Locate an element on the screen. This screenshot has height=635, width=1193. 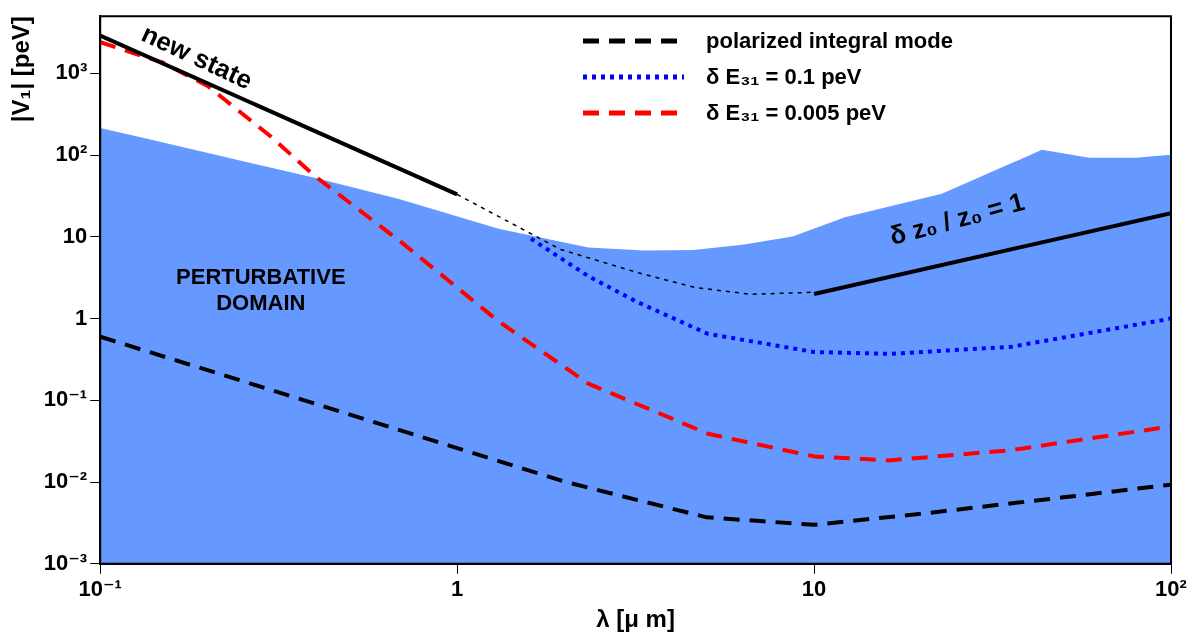
x-tick-label: 10 is located at coordinates (814, 589).